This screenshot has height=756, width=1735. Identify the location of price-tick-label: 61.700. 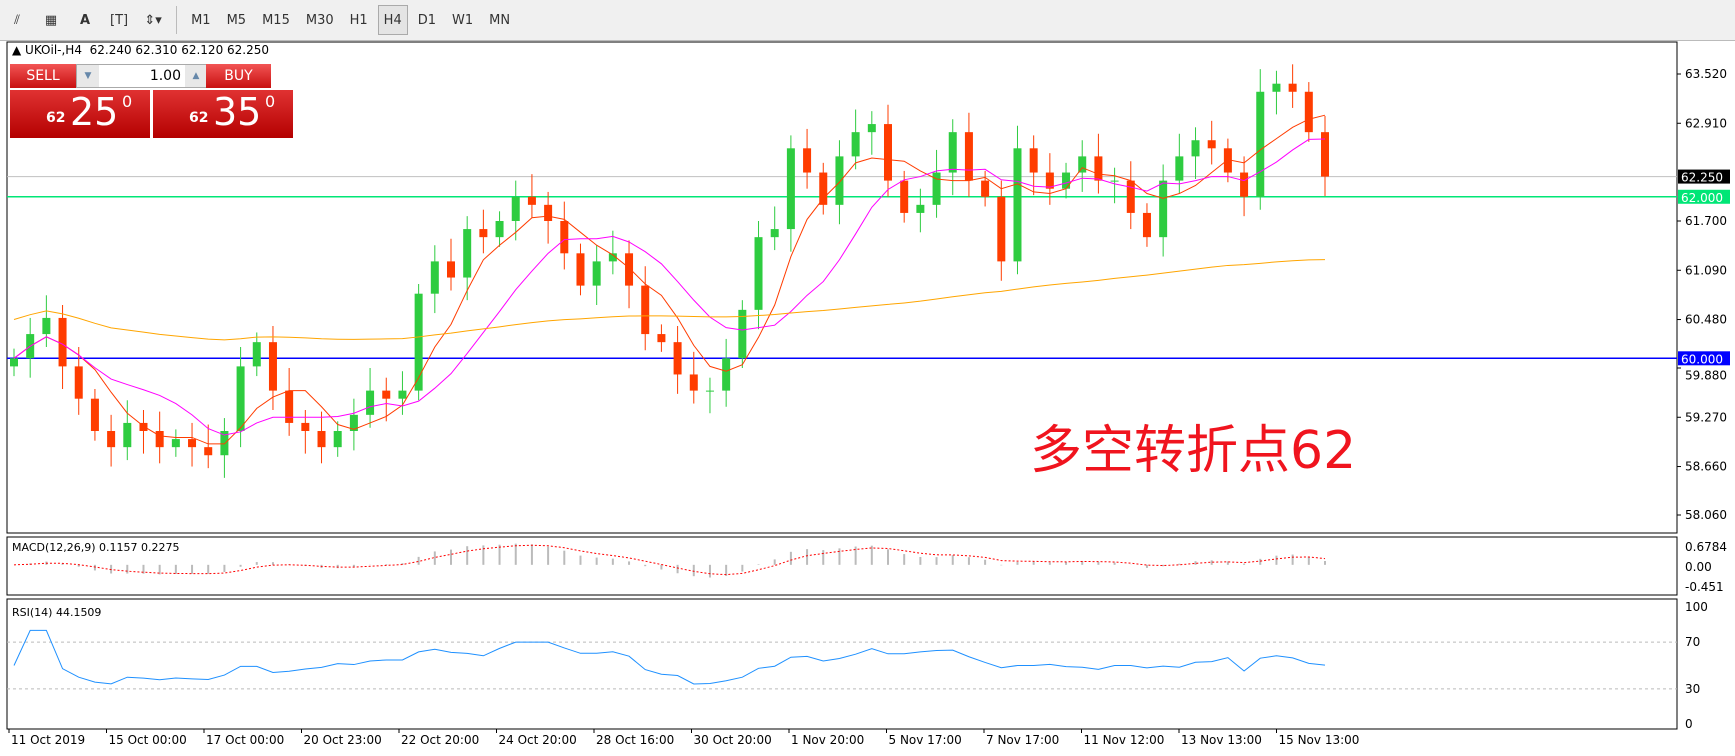
(1706, 221).